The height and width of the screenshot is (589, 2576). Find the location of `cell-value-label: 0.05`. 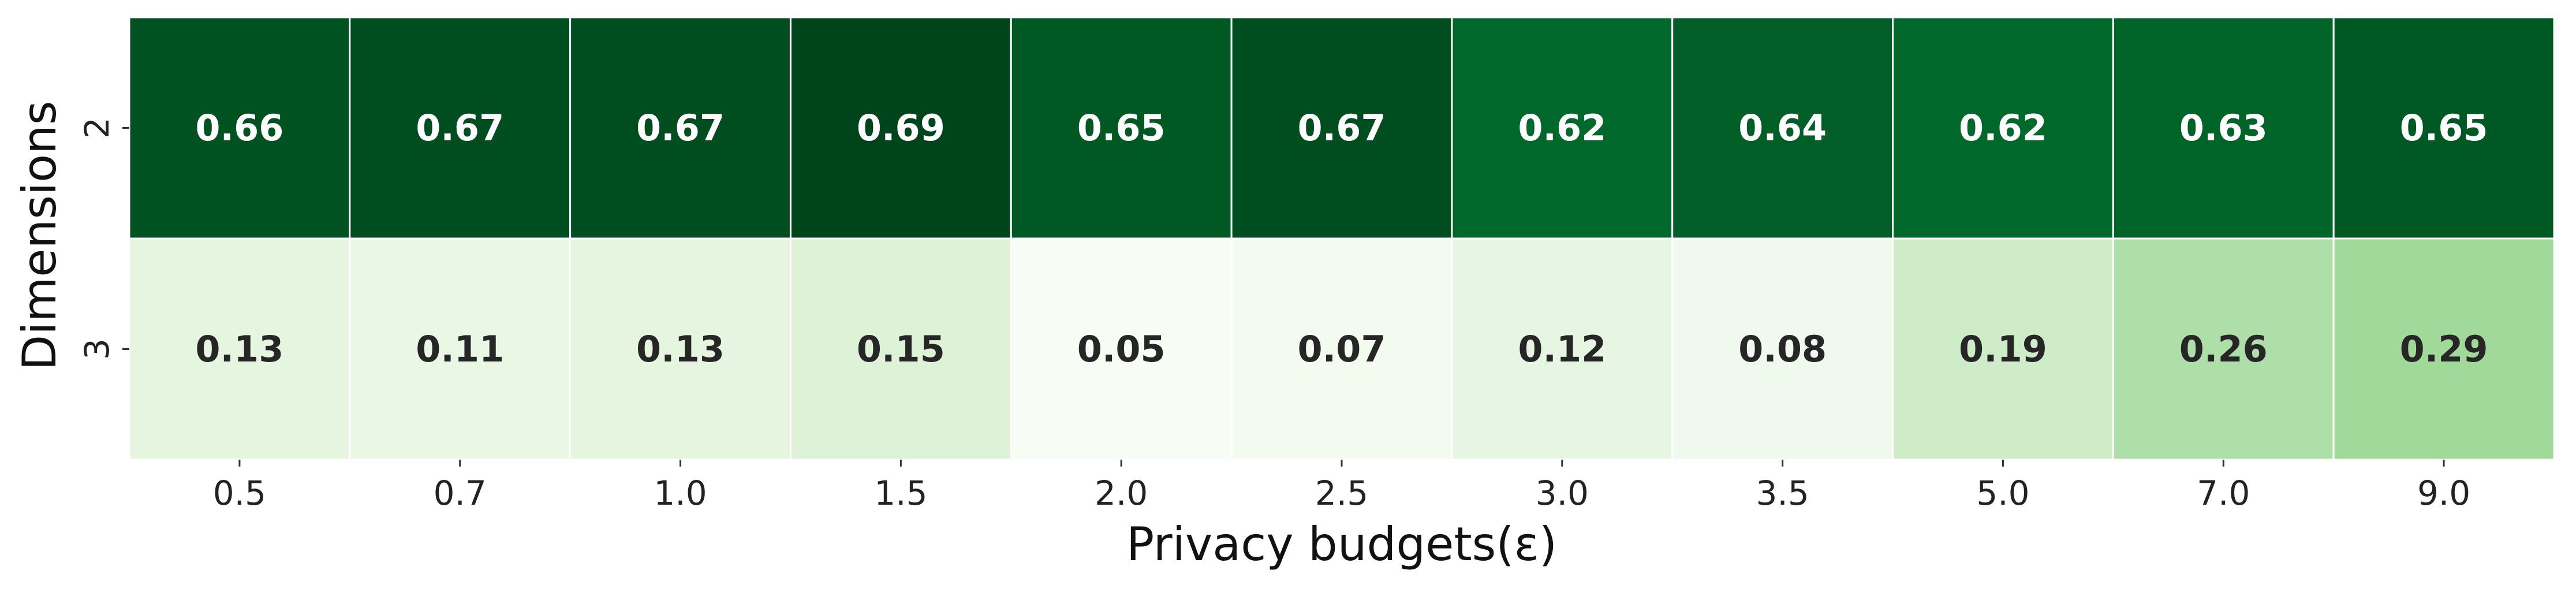

cell-value-label: 0.05 is located at coordinates (1121, 349).